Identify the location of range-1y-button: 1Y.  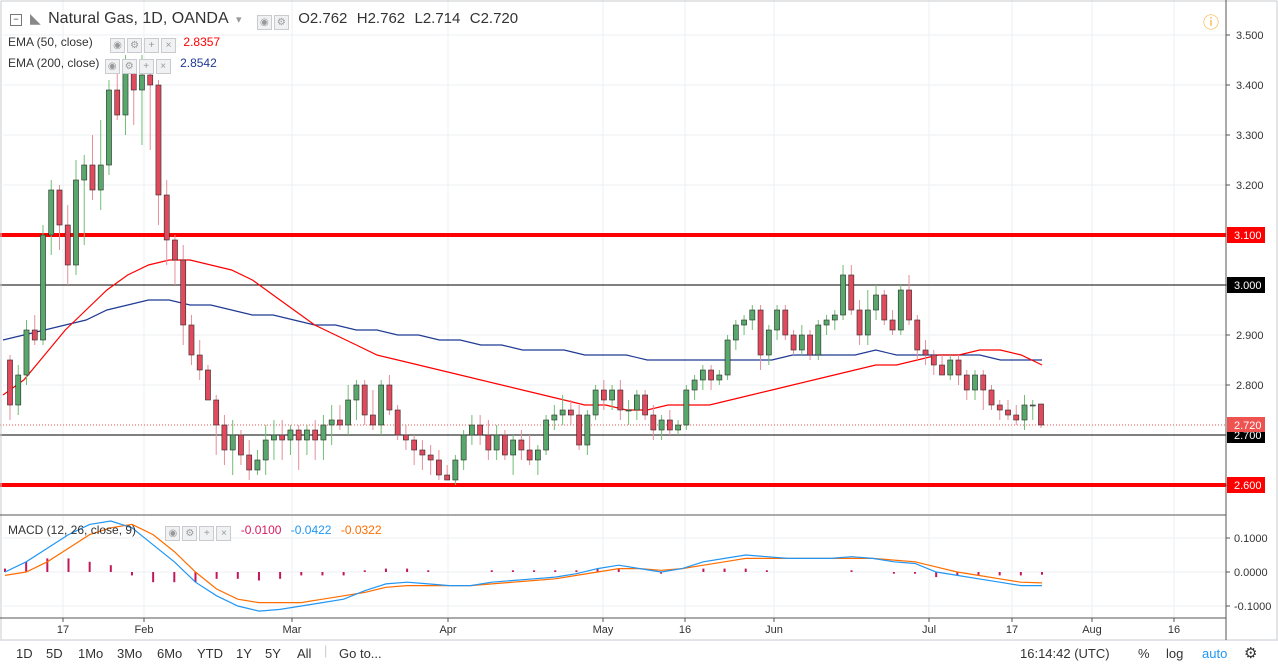
(244, 653).